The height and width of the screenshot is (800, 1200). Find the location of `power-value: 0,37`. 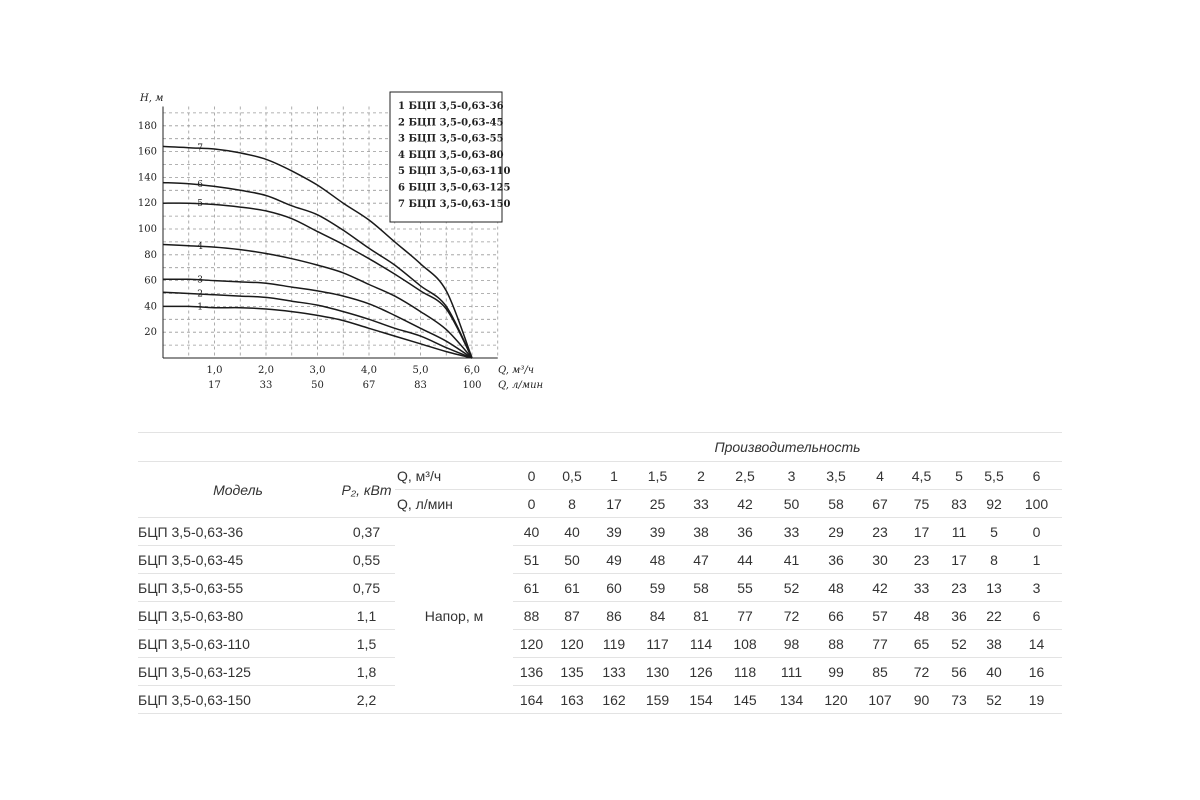

power-value: 0,37 is located at coordinates (366, 531).